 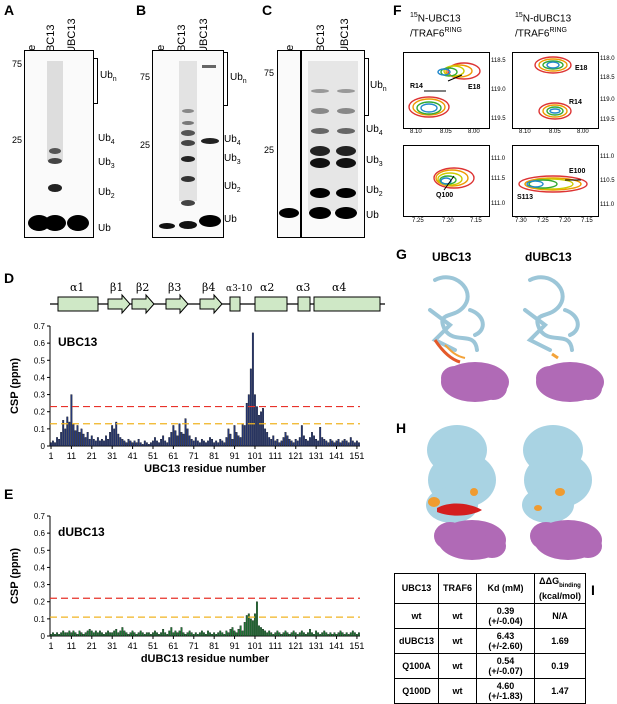 What do you see at coordinates (214, 646) in the screenshot?
I see `x-tick-label: 81` at bounding box center [214, 646].